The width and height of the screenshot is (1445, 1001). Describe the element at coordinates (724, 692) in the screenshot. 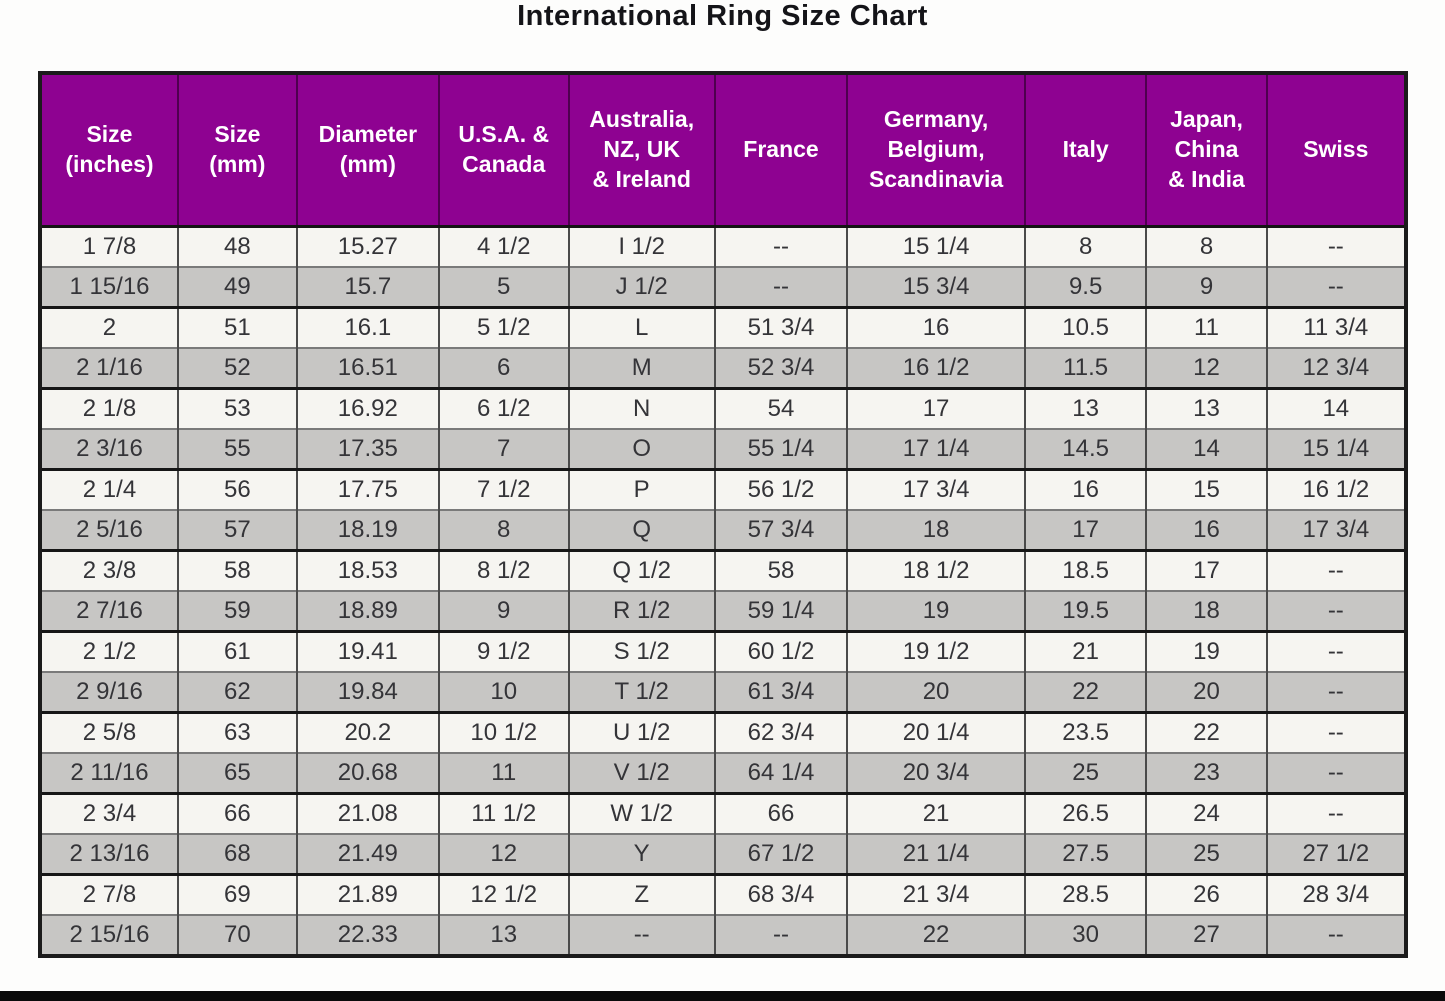

I see `table-row: 2 9/16 62 19.84 10 T 1/2 61 3/4 20 22 20 --` at that location.